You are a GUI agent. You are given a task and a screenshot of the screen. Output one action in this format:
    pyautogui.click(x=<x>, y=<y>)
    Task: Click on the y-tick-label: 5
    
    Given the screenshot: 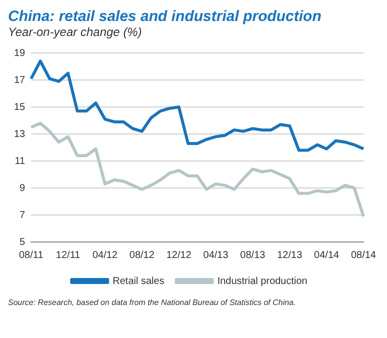 What is the action you would take?
    pyautogui.click(x=23, y=242)
    